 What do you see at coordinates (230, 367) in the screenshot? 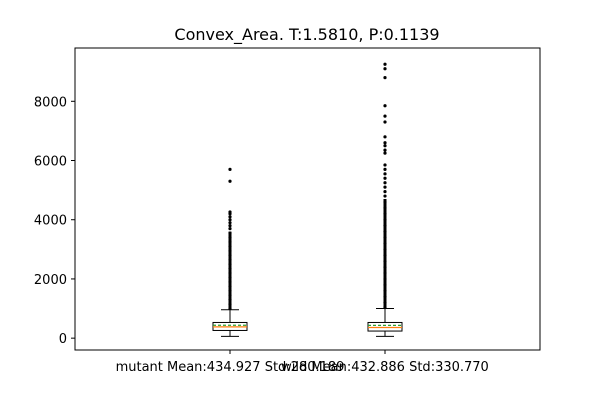
I see `x-tick-label: mutant Mean:434.927 Std:280.189` at bounding box center [230, 367].